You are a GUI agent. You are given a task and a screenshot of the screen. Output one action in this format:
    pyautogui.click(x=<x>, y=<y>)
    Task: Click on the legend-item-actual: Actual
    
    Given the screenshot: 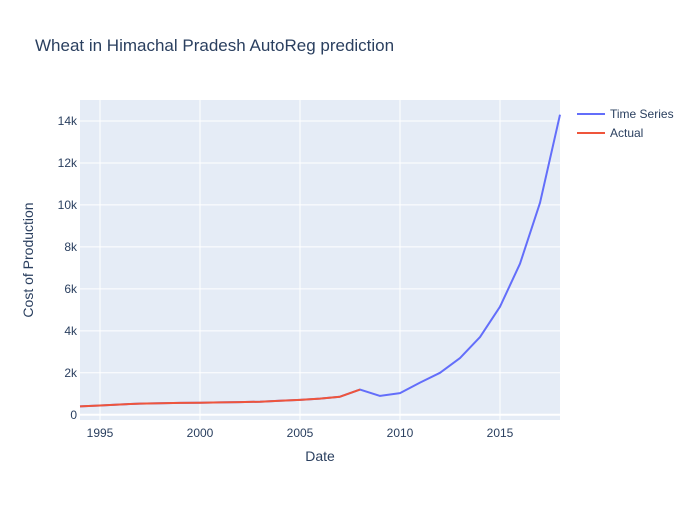 What is the action you would take?
    pyautogui.click(x=610, y=133)
    